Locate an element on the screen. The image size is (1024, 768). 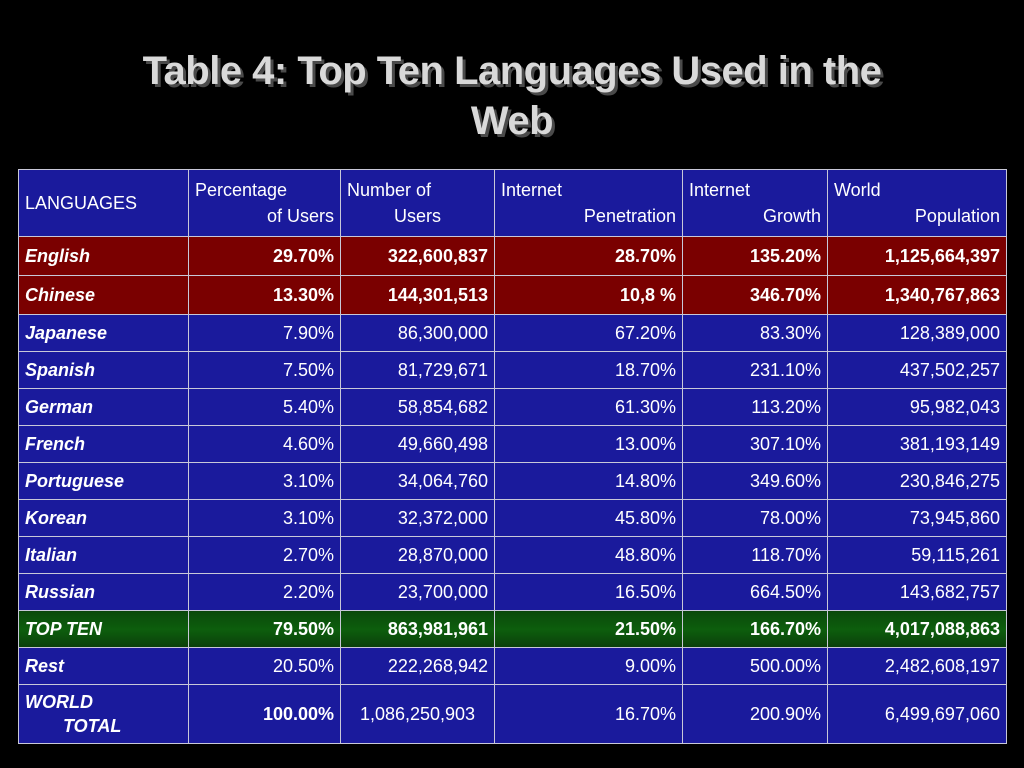
header-growth-line1: Internet is located at coordinates (720, 190).